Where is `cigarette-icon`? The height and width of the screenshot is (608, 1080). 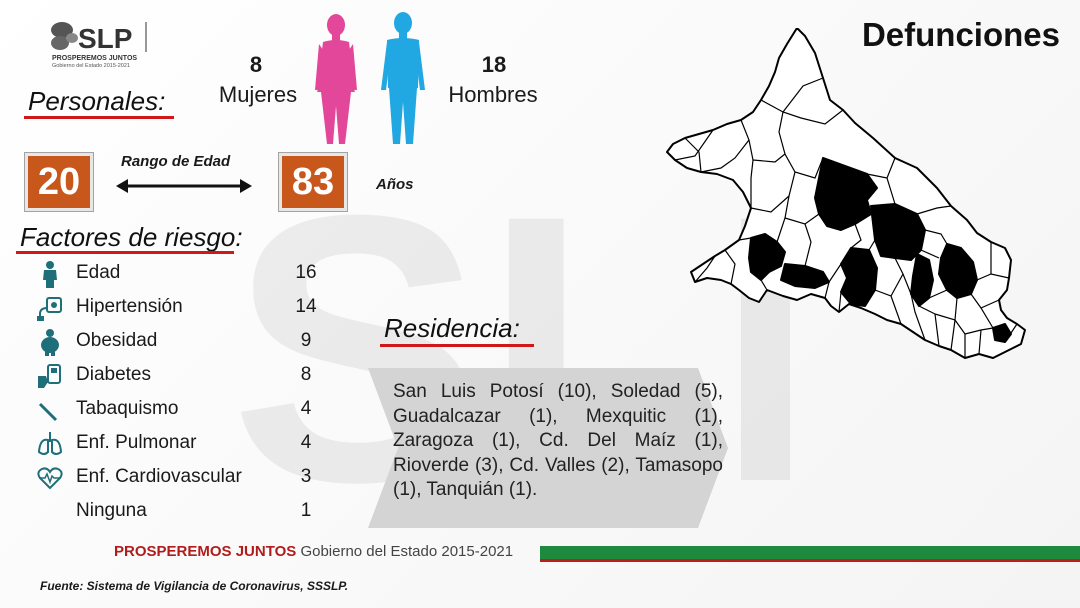
cigarette-icon is located at coordinates (48, 412).